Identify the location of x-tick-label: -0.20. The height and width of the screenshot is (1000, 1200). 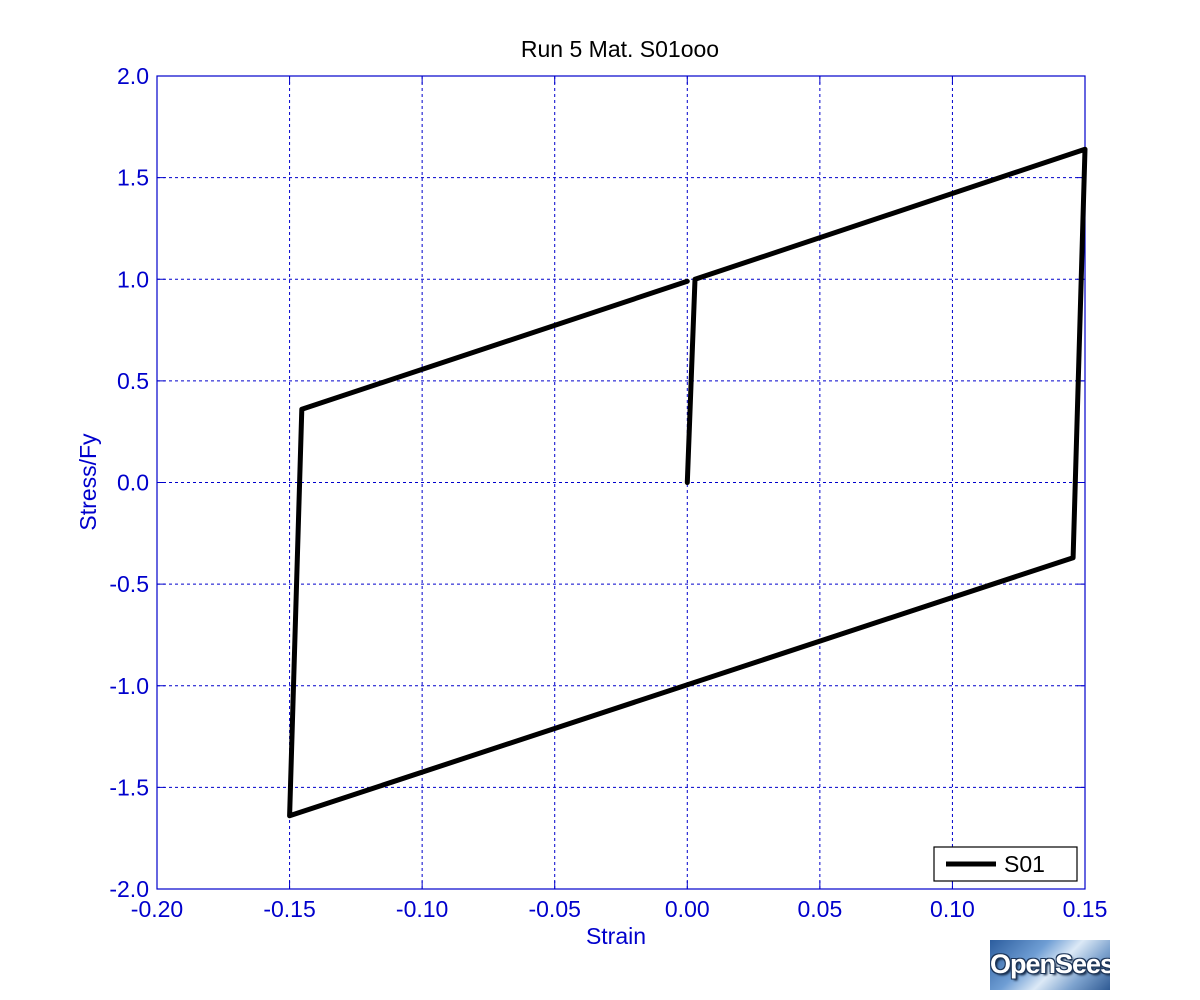
(157, 909).